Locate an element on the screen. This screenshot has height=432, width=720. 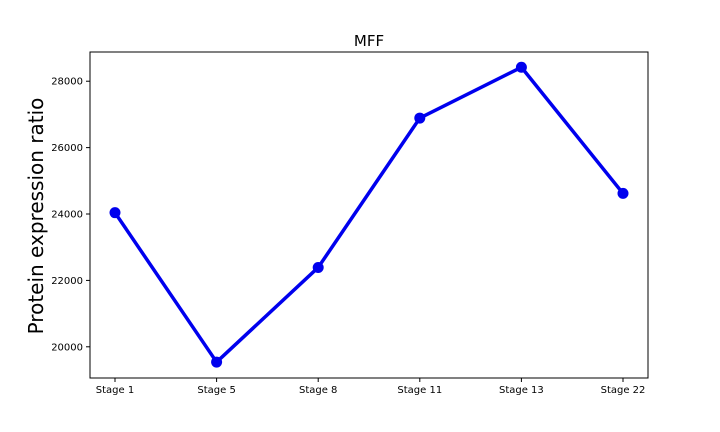
y-axis: 20000 22000 24000 26000 28000 is located at coordinates (70, 215).